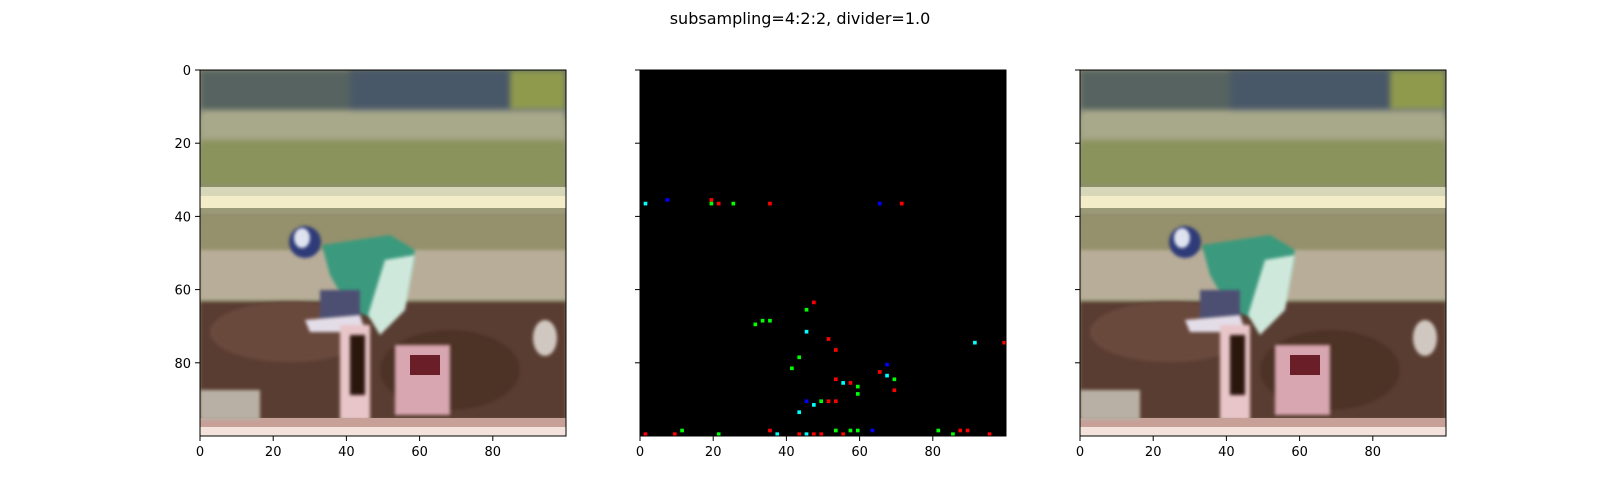 The image size is (1600, 500). Describe the element at coordinates (182, 291) in the screenshot. I see `y-tick-label: 60` at that location.